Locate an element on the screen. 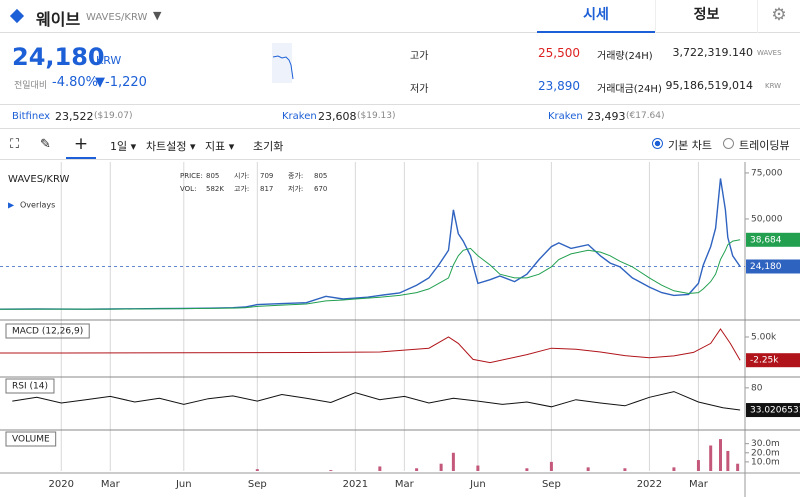 This screenshot has width=800, height=497. chart-title: WAVES/KRW is located at coordinates (39, 179).